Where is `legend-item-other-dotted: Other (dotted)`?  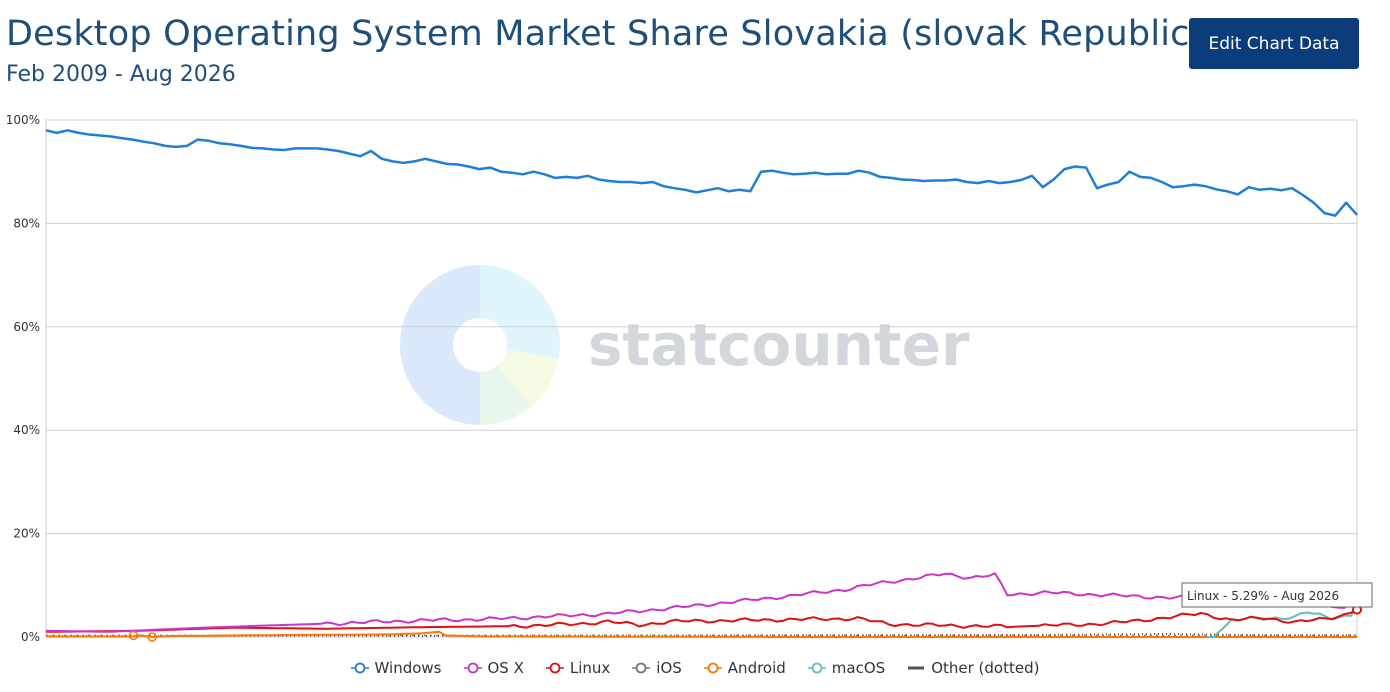
legend-item-other-dotted: Other (dotted) is located at coordinates (973, 668).